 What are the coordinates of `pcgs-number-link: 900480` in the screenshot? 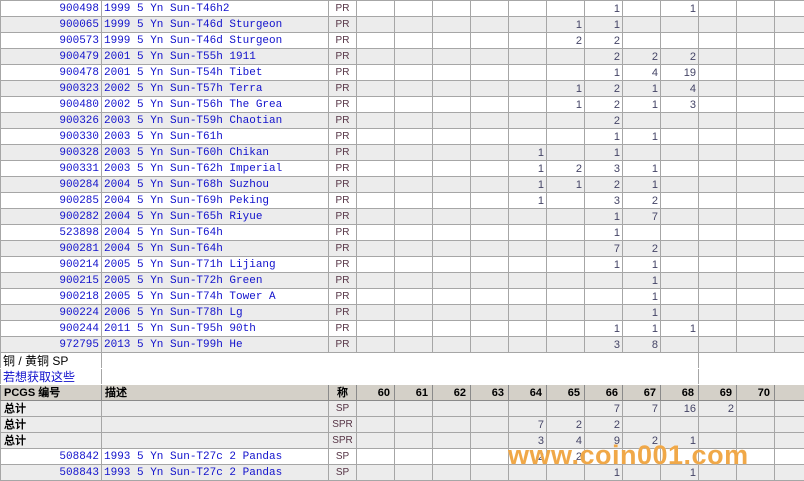 It's located at (51, 104).